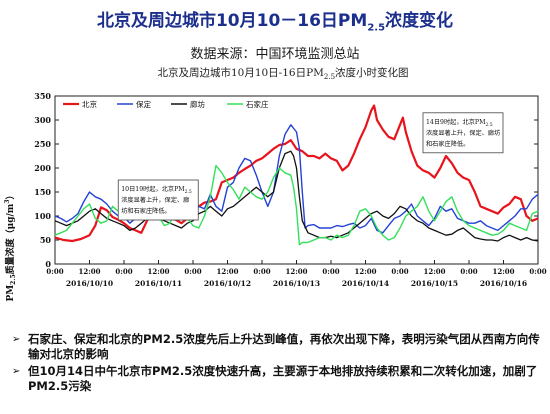 The image size is (550, 414). Describe the element at coordinates (275, 54) in the screenshot. I see `data-source: 数据来源：中国环境监测总站` at that location.